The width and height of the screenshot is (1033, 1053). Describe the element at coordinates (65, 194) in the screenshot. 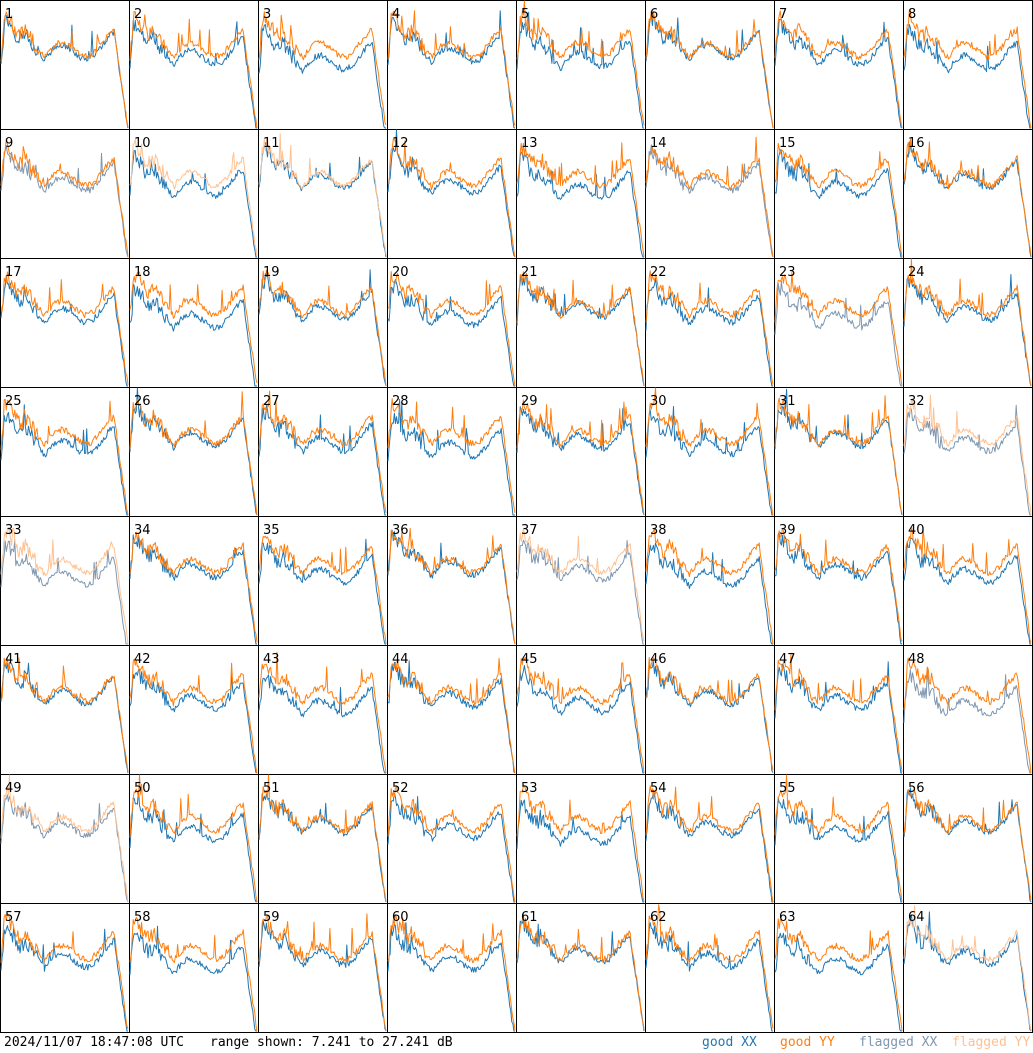

I see `panel-9: 9` at that location.